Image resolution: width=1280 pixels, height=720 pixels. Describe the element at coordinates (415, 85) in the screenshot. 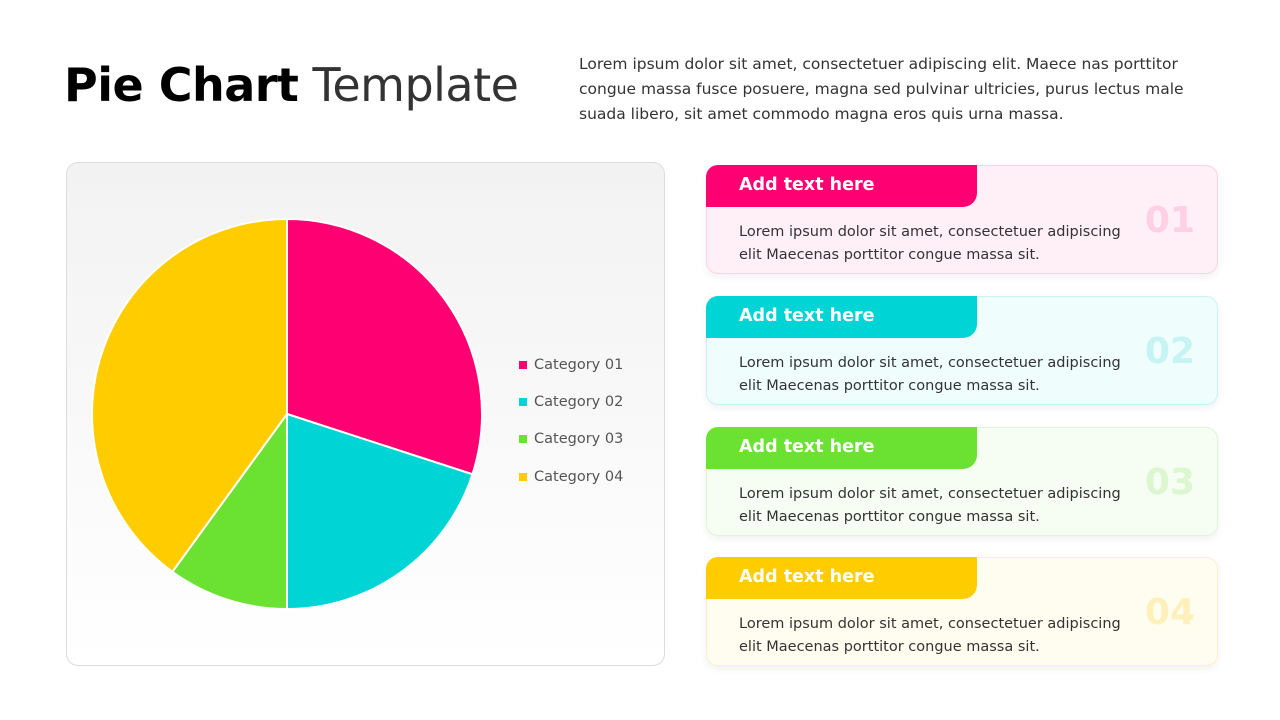

I see `title-light: Template` at that location.